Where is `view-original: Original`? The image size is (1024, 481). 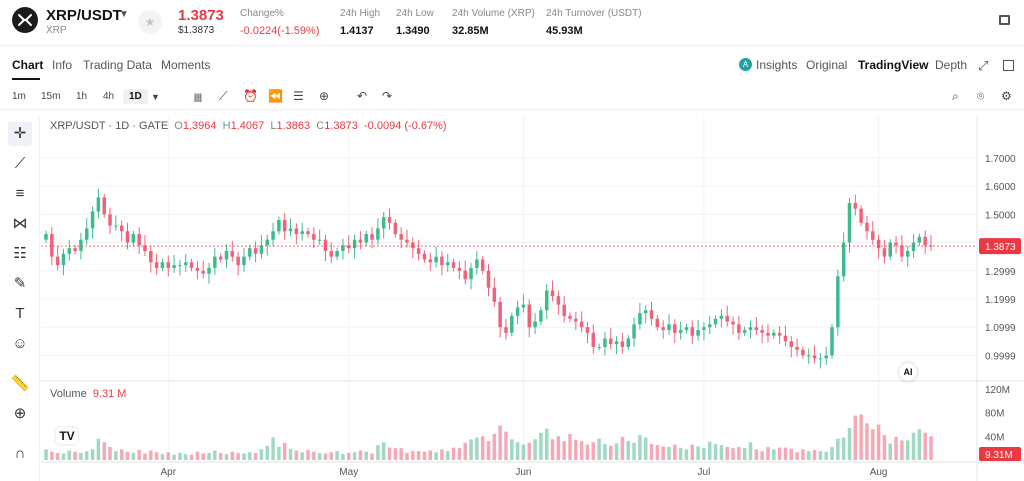 view-original: Original is located at coordinates (827, 65).